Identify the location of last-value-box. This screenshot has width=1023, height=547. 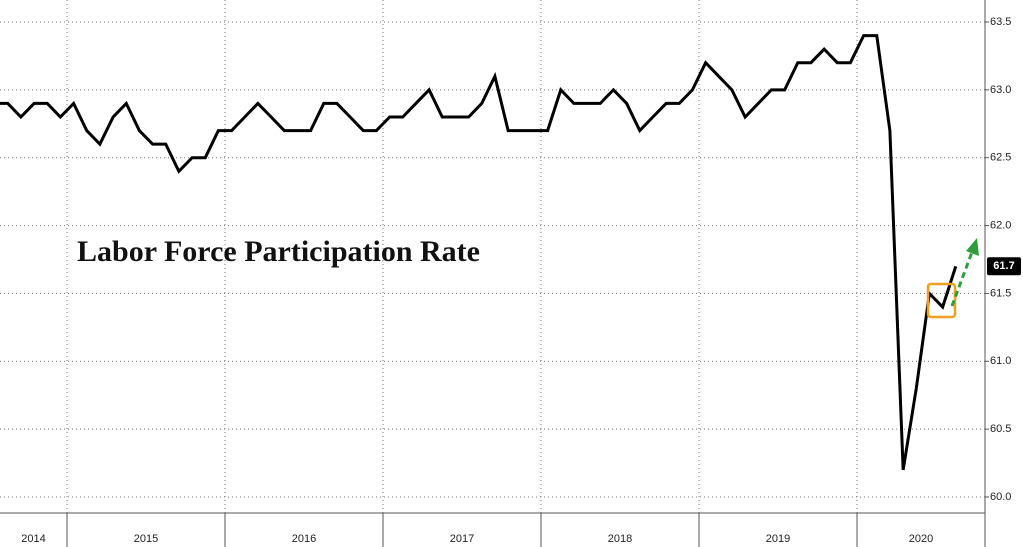
(1004, 266).